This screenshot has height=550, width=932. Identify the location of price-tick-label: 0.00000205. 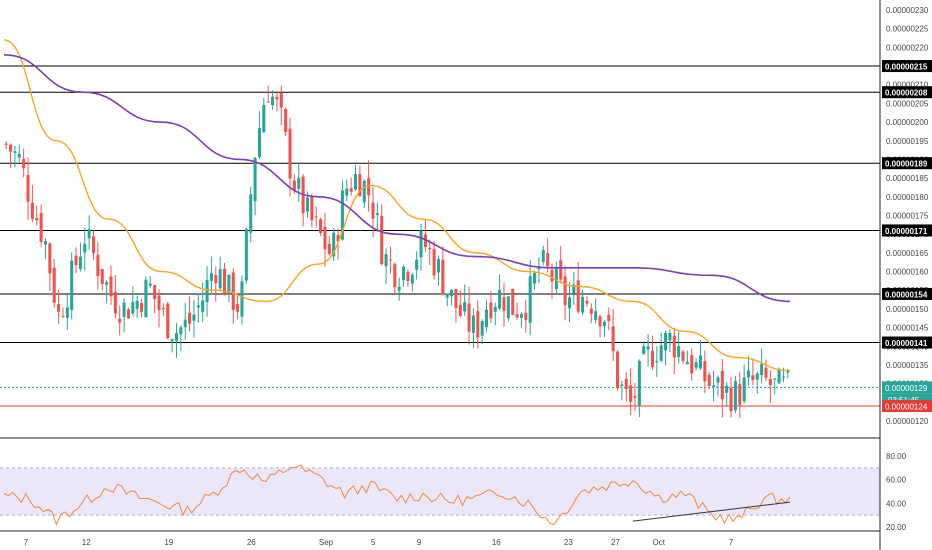
(907, 103).